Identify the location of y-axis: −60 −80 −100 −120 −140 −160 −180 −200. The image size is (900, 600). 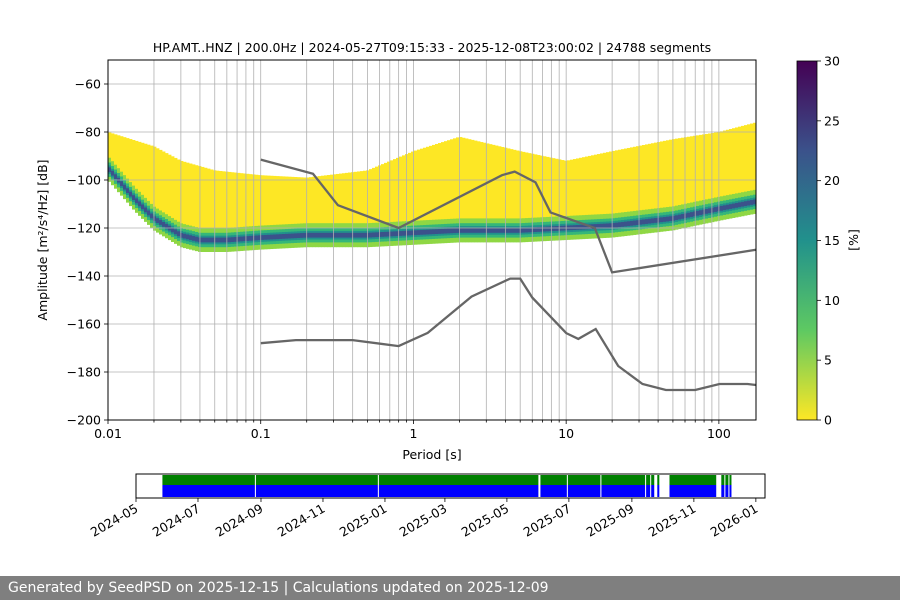
(87, 252).